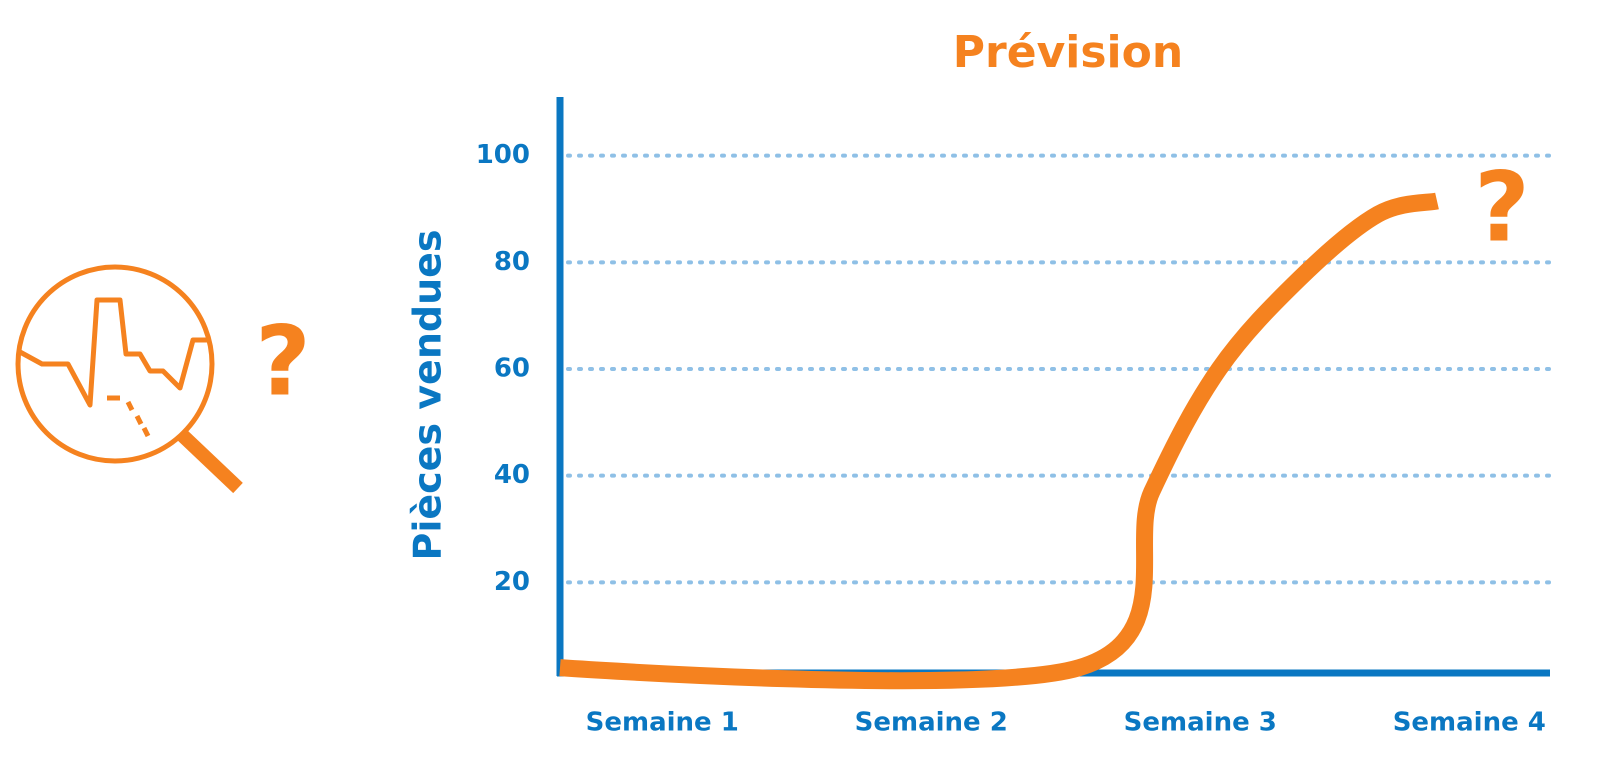  What do you see at coordinates (503, 155) in the screenshot?
I see `y-tick-label: 100` at bounding box center [503, 155].